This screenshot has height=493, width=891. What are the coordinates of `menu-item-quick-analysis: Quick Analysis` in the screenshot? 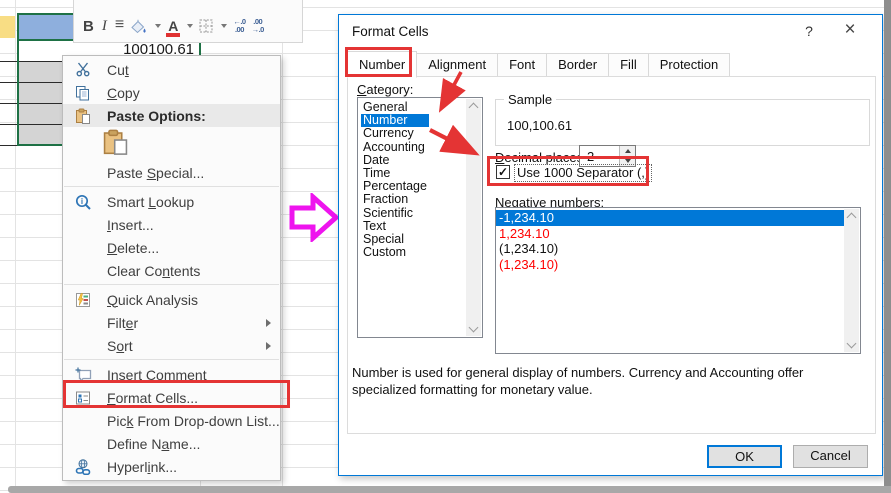 It's located at (171, 299).